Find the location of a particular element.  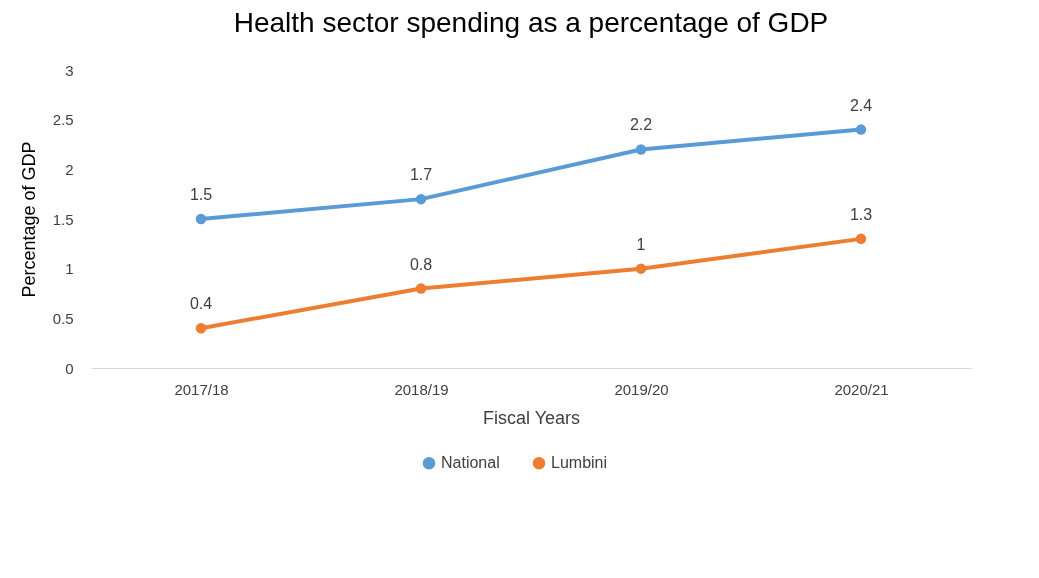

y-tick-label: 3 is located at coordinates (69, 70).